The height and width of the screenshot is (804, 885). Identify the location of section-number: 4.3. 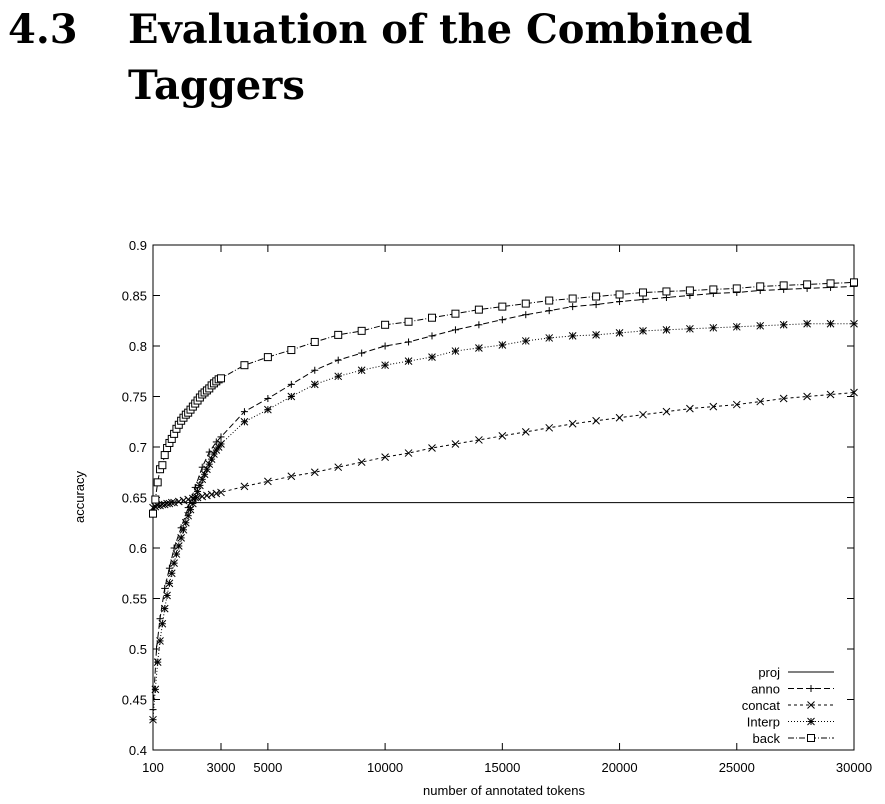
(43, 29).